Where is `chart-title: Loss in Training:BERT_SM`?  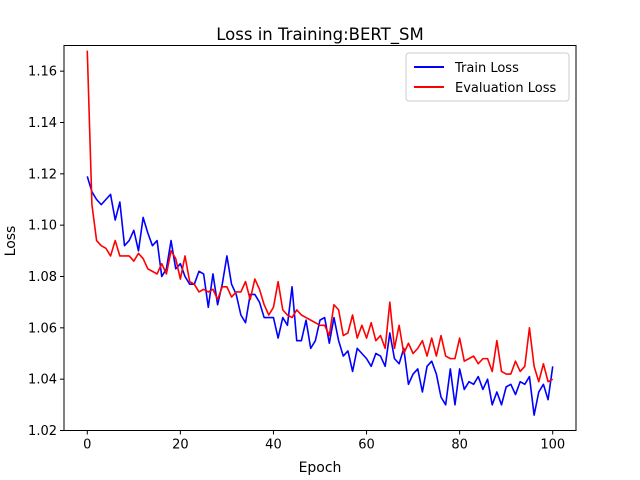 chart-title: Loss in Training:BERT_SM is located at coordinates (319, 35).